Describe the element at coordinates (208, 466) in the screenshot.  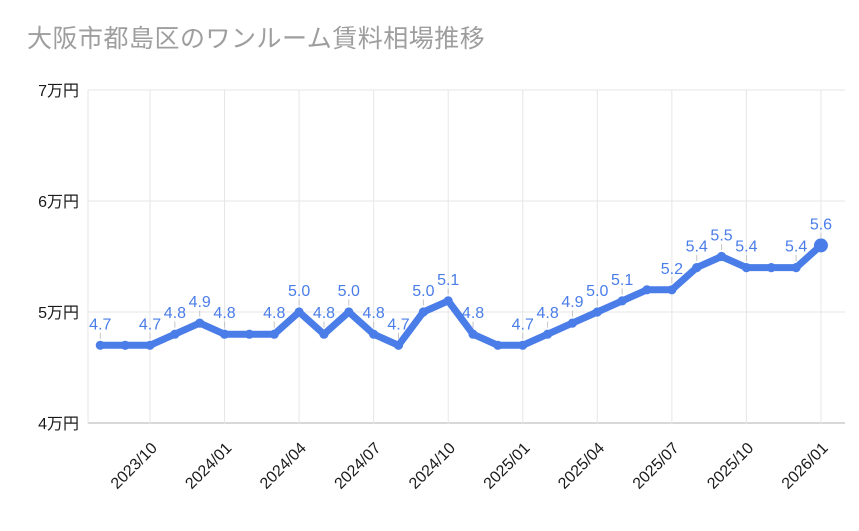
I see `x-axis-label: 2024/01` at that location.